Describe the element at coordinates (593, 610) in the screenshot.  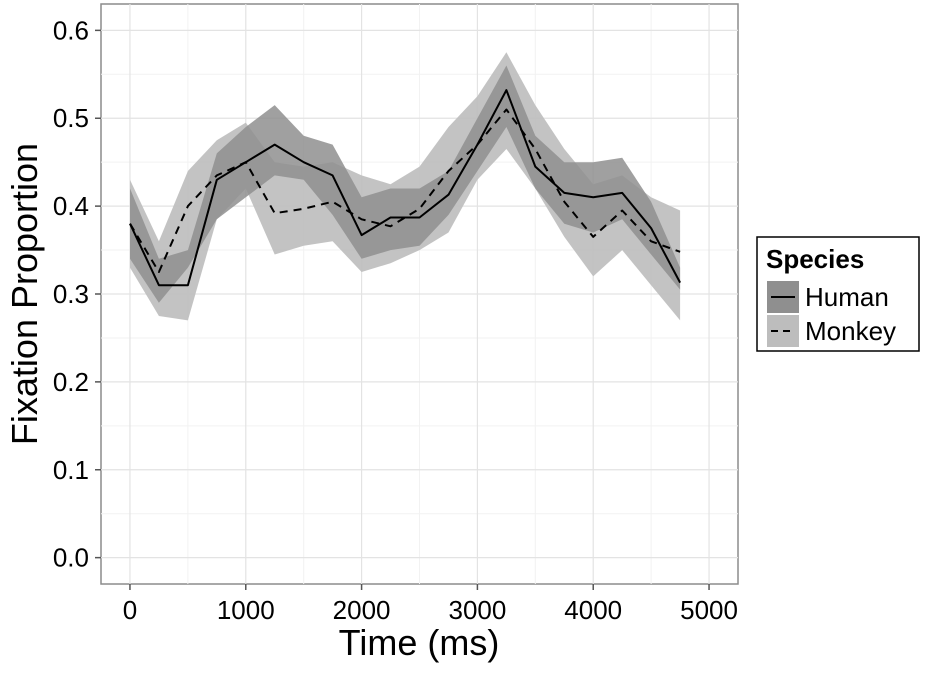
I see `x-tick-label: 4000` at that location.